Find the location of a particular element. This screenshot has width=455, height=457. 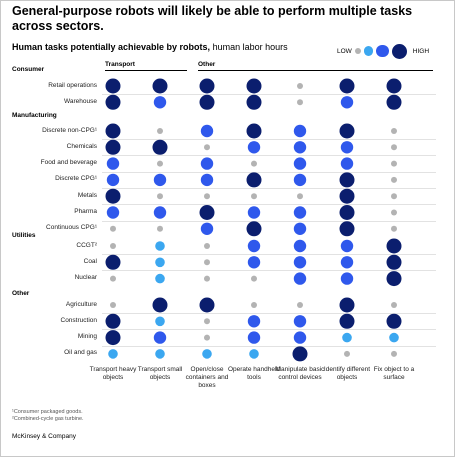

legend-dot-level2 is located at coordinates (368, 51).